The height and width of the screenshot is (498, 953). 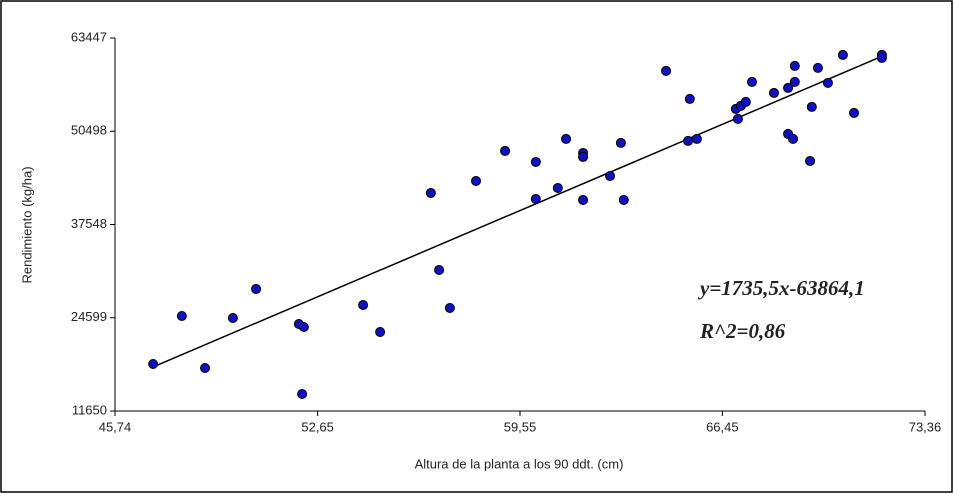 I want to click on y-tick-label: 50498, so click(x=89, y=130).